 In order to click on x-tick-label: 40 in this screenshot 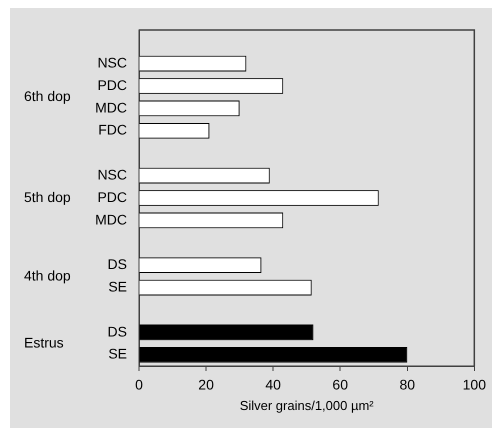, I will do `click(273, 384)`.